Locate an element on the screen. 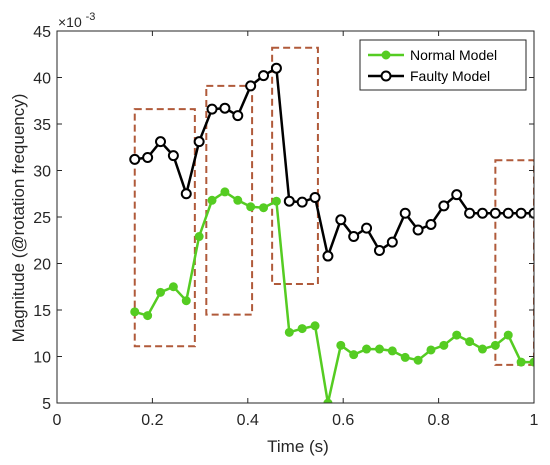 The height and width of the screenshot is (465, 550). legend: Normal Model Faulty Model is located at coordinates (443, 65).